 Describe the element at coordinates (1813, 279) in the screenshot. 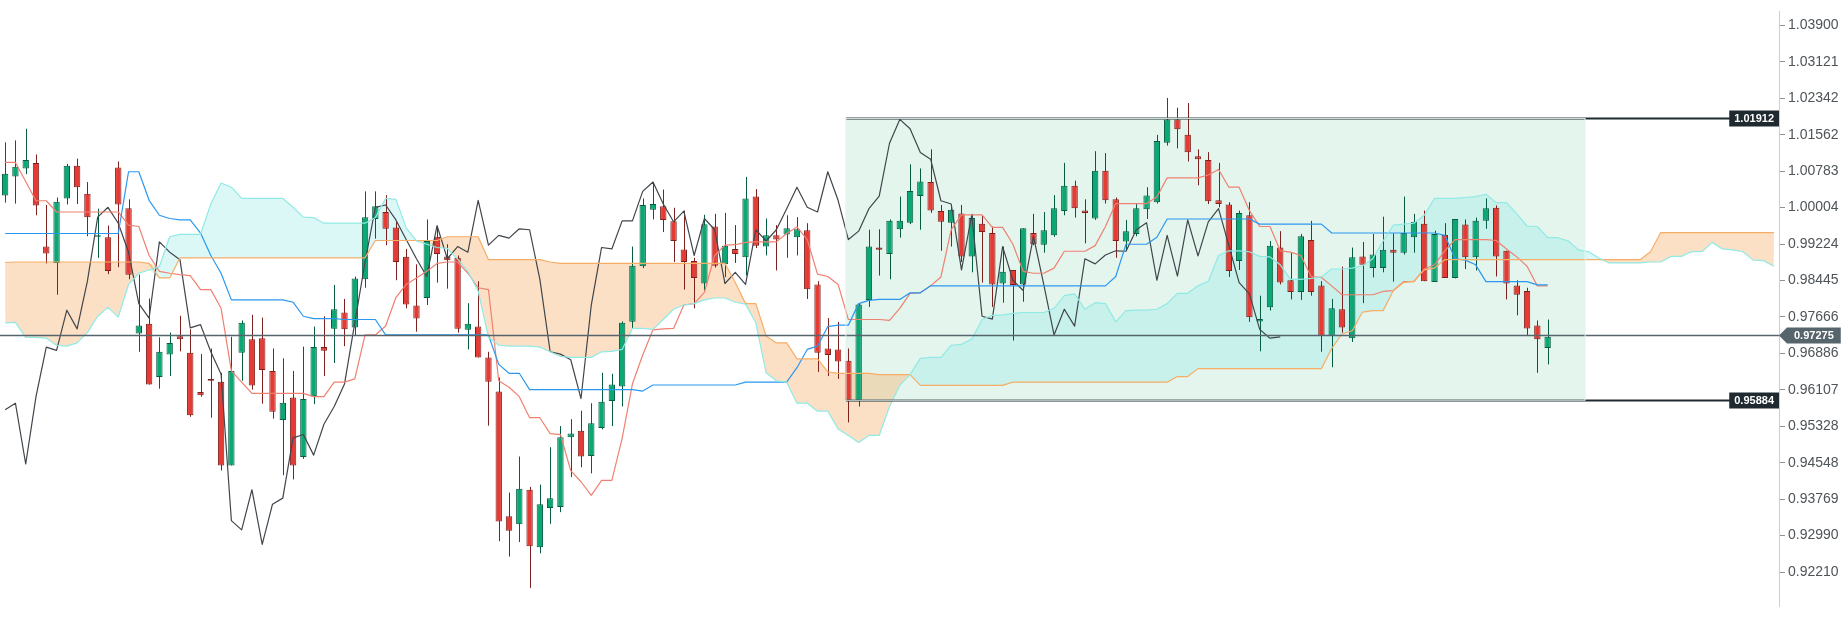

I see `y-tick-label: 0.98445` at that location.